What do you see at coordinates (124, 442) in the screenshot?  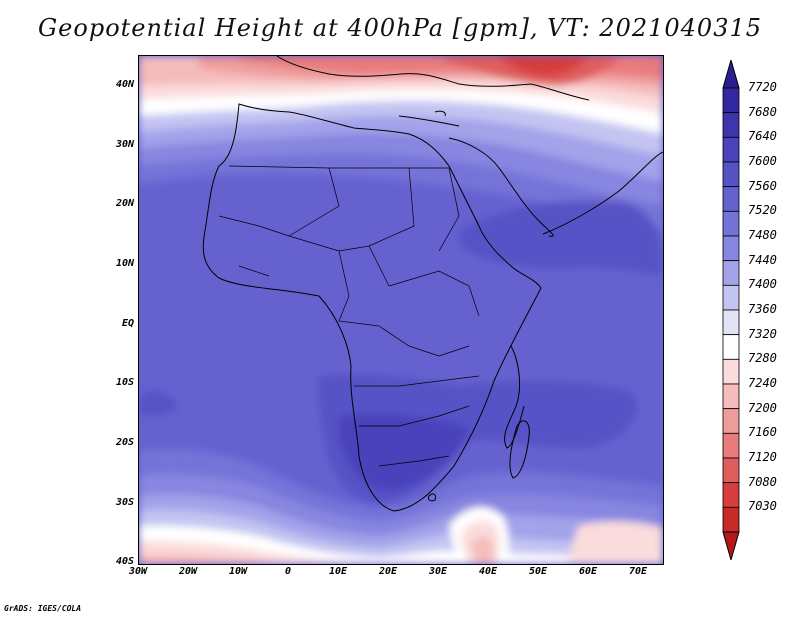 I see `lat-label-20s: 20S` at bounding box center [124, 442].